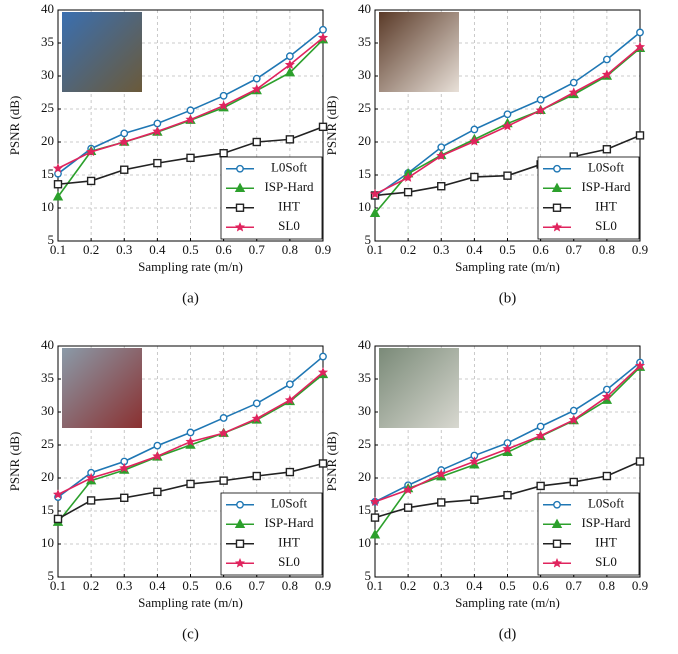 This screenshot has width=678, height=654. What do you see at coordinates (408, 585) in the screenshot?
I see `x-tick-label: 0.2` at bounding box center [408, 585].